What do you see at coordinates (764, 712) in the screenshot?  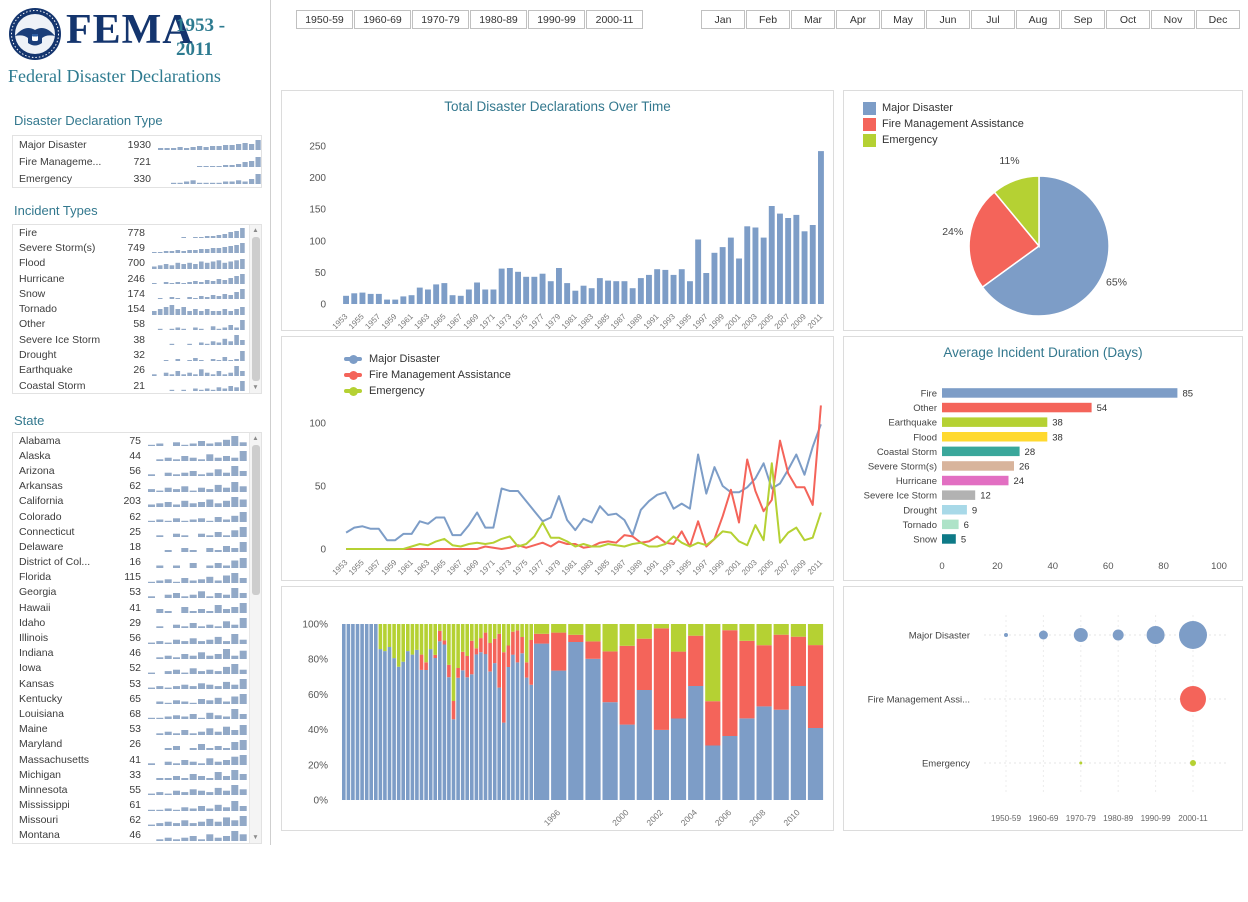 I see `stacked-bar-2008` at bounding box center [764, 712].